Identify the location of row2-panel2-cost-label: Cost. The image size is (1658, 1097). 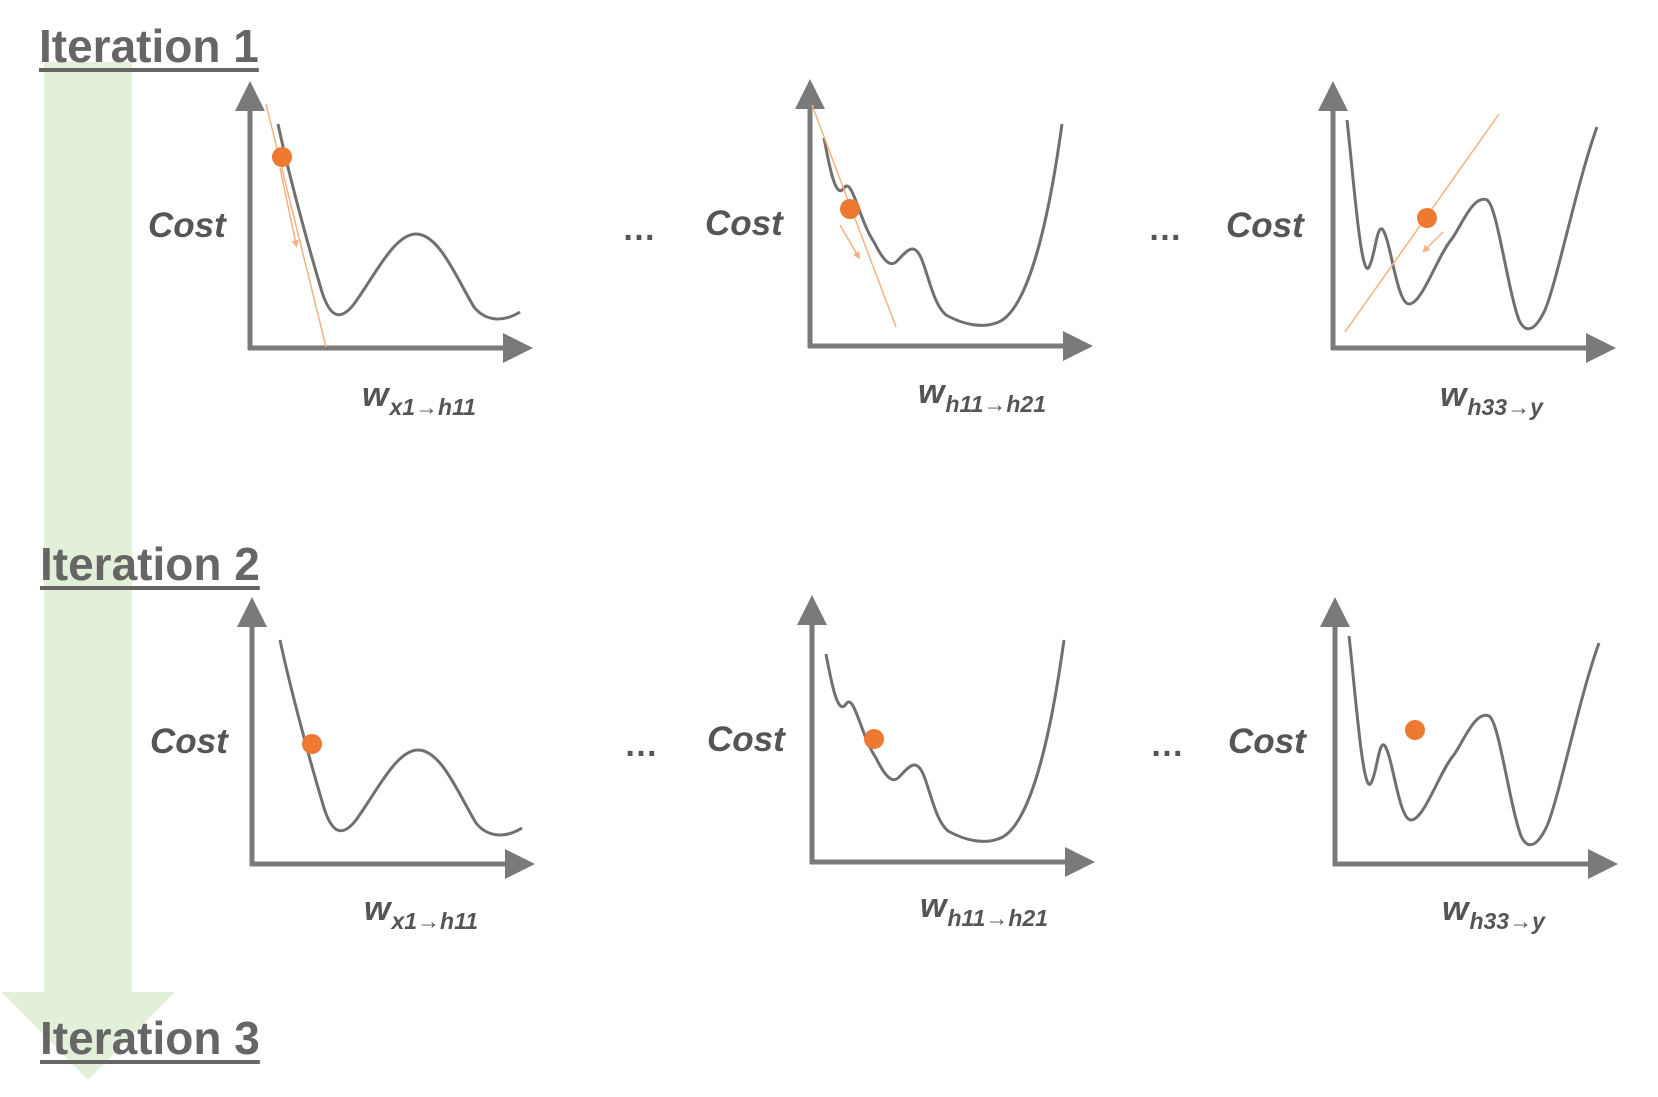
(746, 739).